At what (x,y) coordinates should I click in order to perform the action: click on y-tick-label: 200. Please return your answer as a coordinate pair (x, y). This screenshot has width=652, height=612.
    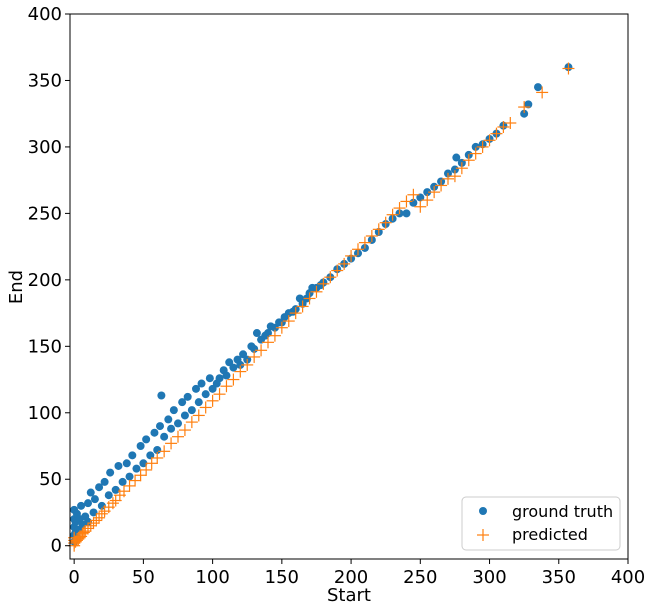
    Looking at the image, I should click on (45, 280).